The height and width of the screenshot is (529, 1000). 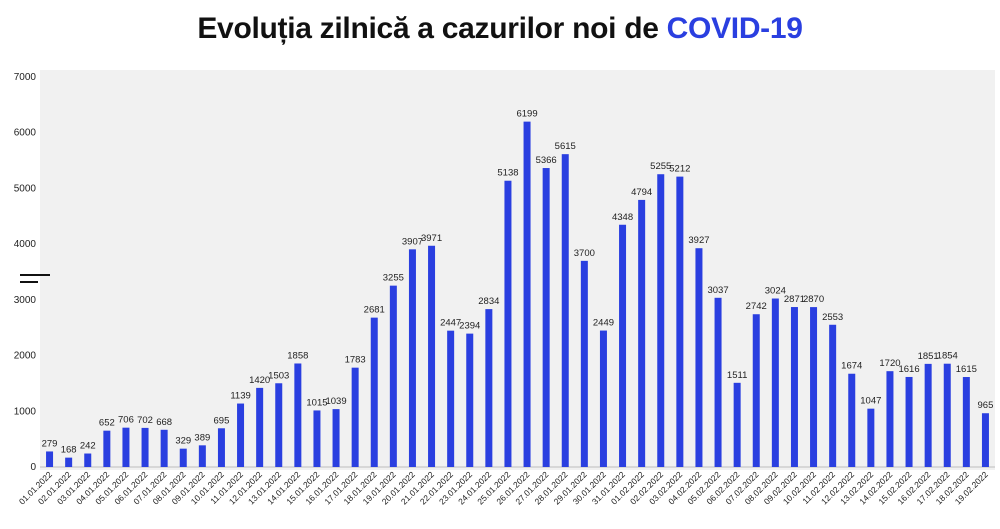 I want to click on y-tick-label: 3000, so click(x=25, y=300).